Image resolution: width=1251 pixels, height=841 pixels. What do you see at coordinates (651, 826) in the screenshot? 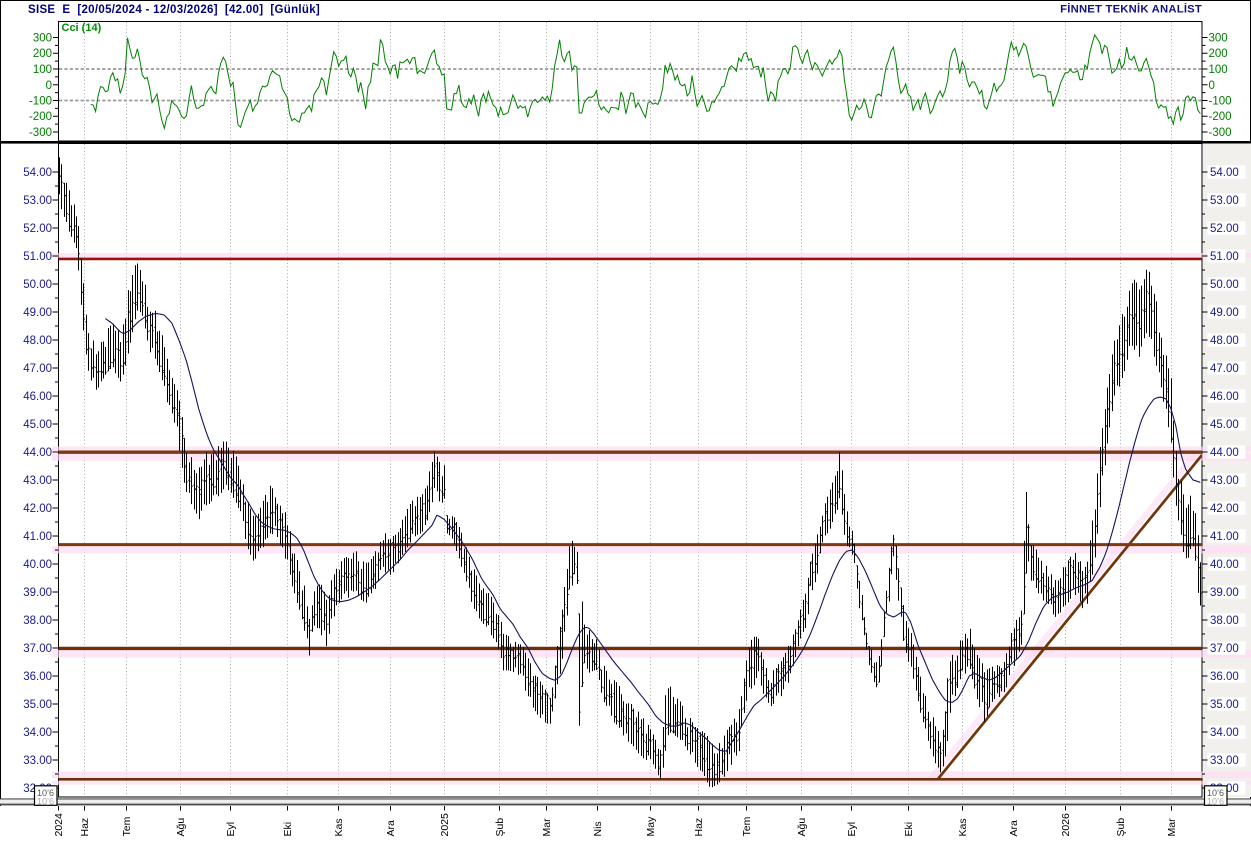
I see `svg-text: May` at bounding box center [651, 826].